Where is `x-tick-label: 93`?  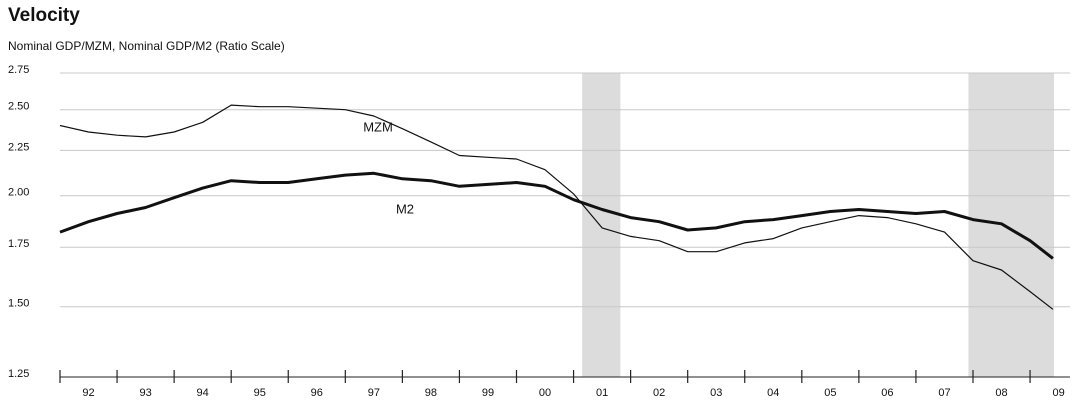
x-tick-label: 93 is located at coordinates (145, 393).